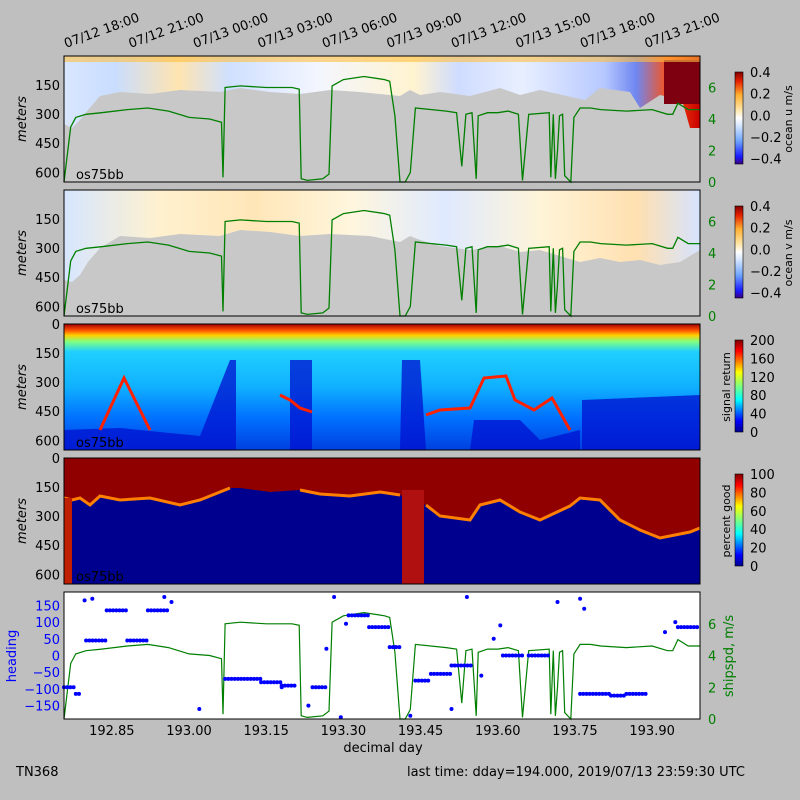  What do you see at coordinates (760, 229) in the screenshot?
I see `colorbar-tick-label: 0.2` at bounding box center [760, 229].